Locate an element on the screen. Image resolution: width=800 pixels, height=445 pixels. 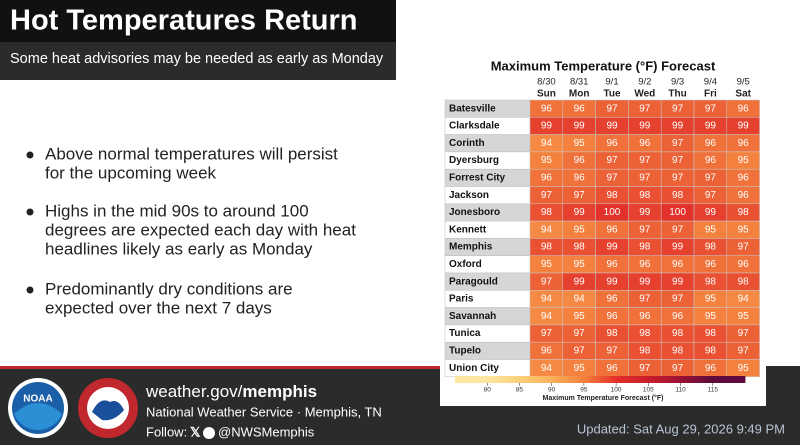
column-day: Sat is located at coordinates (743, 94).